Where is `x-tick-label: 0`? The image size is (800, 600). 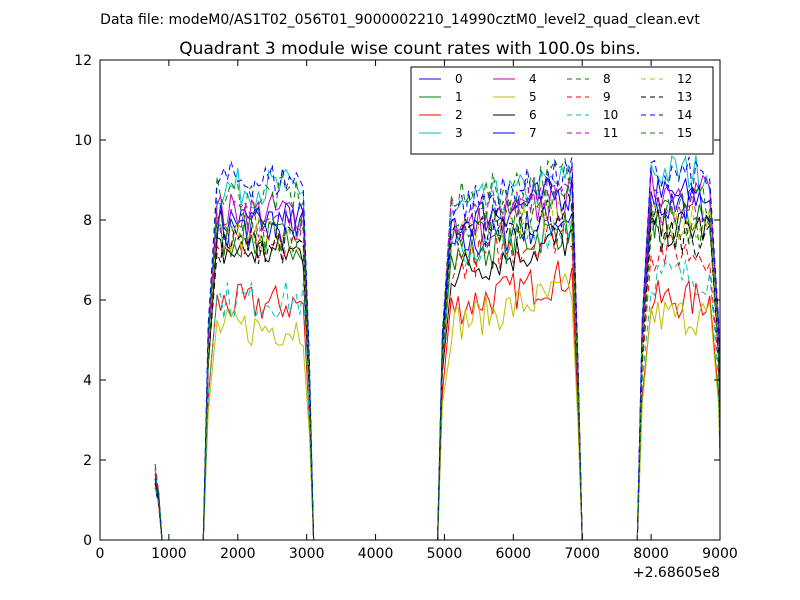 x-tick-label: 0 is located at coordinates (100, 554).